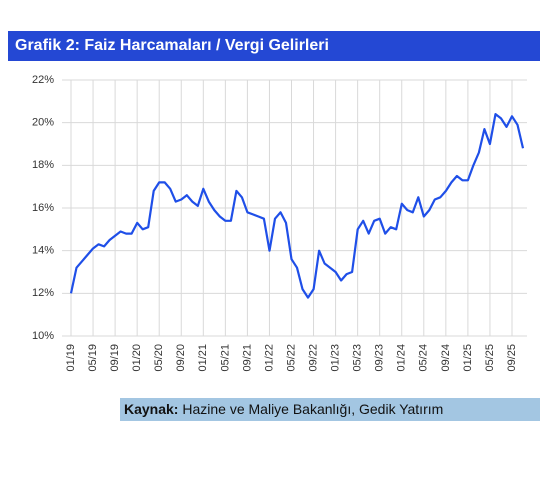 The height and width of the screenshot is (477, 547). I want to click on y-tick-label: 16%, so click(43, 208).